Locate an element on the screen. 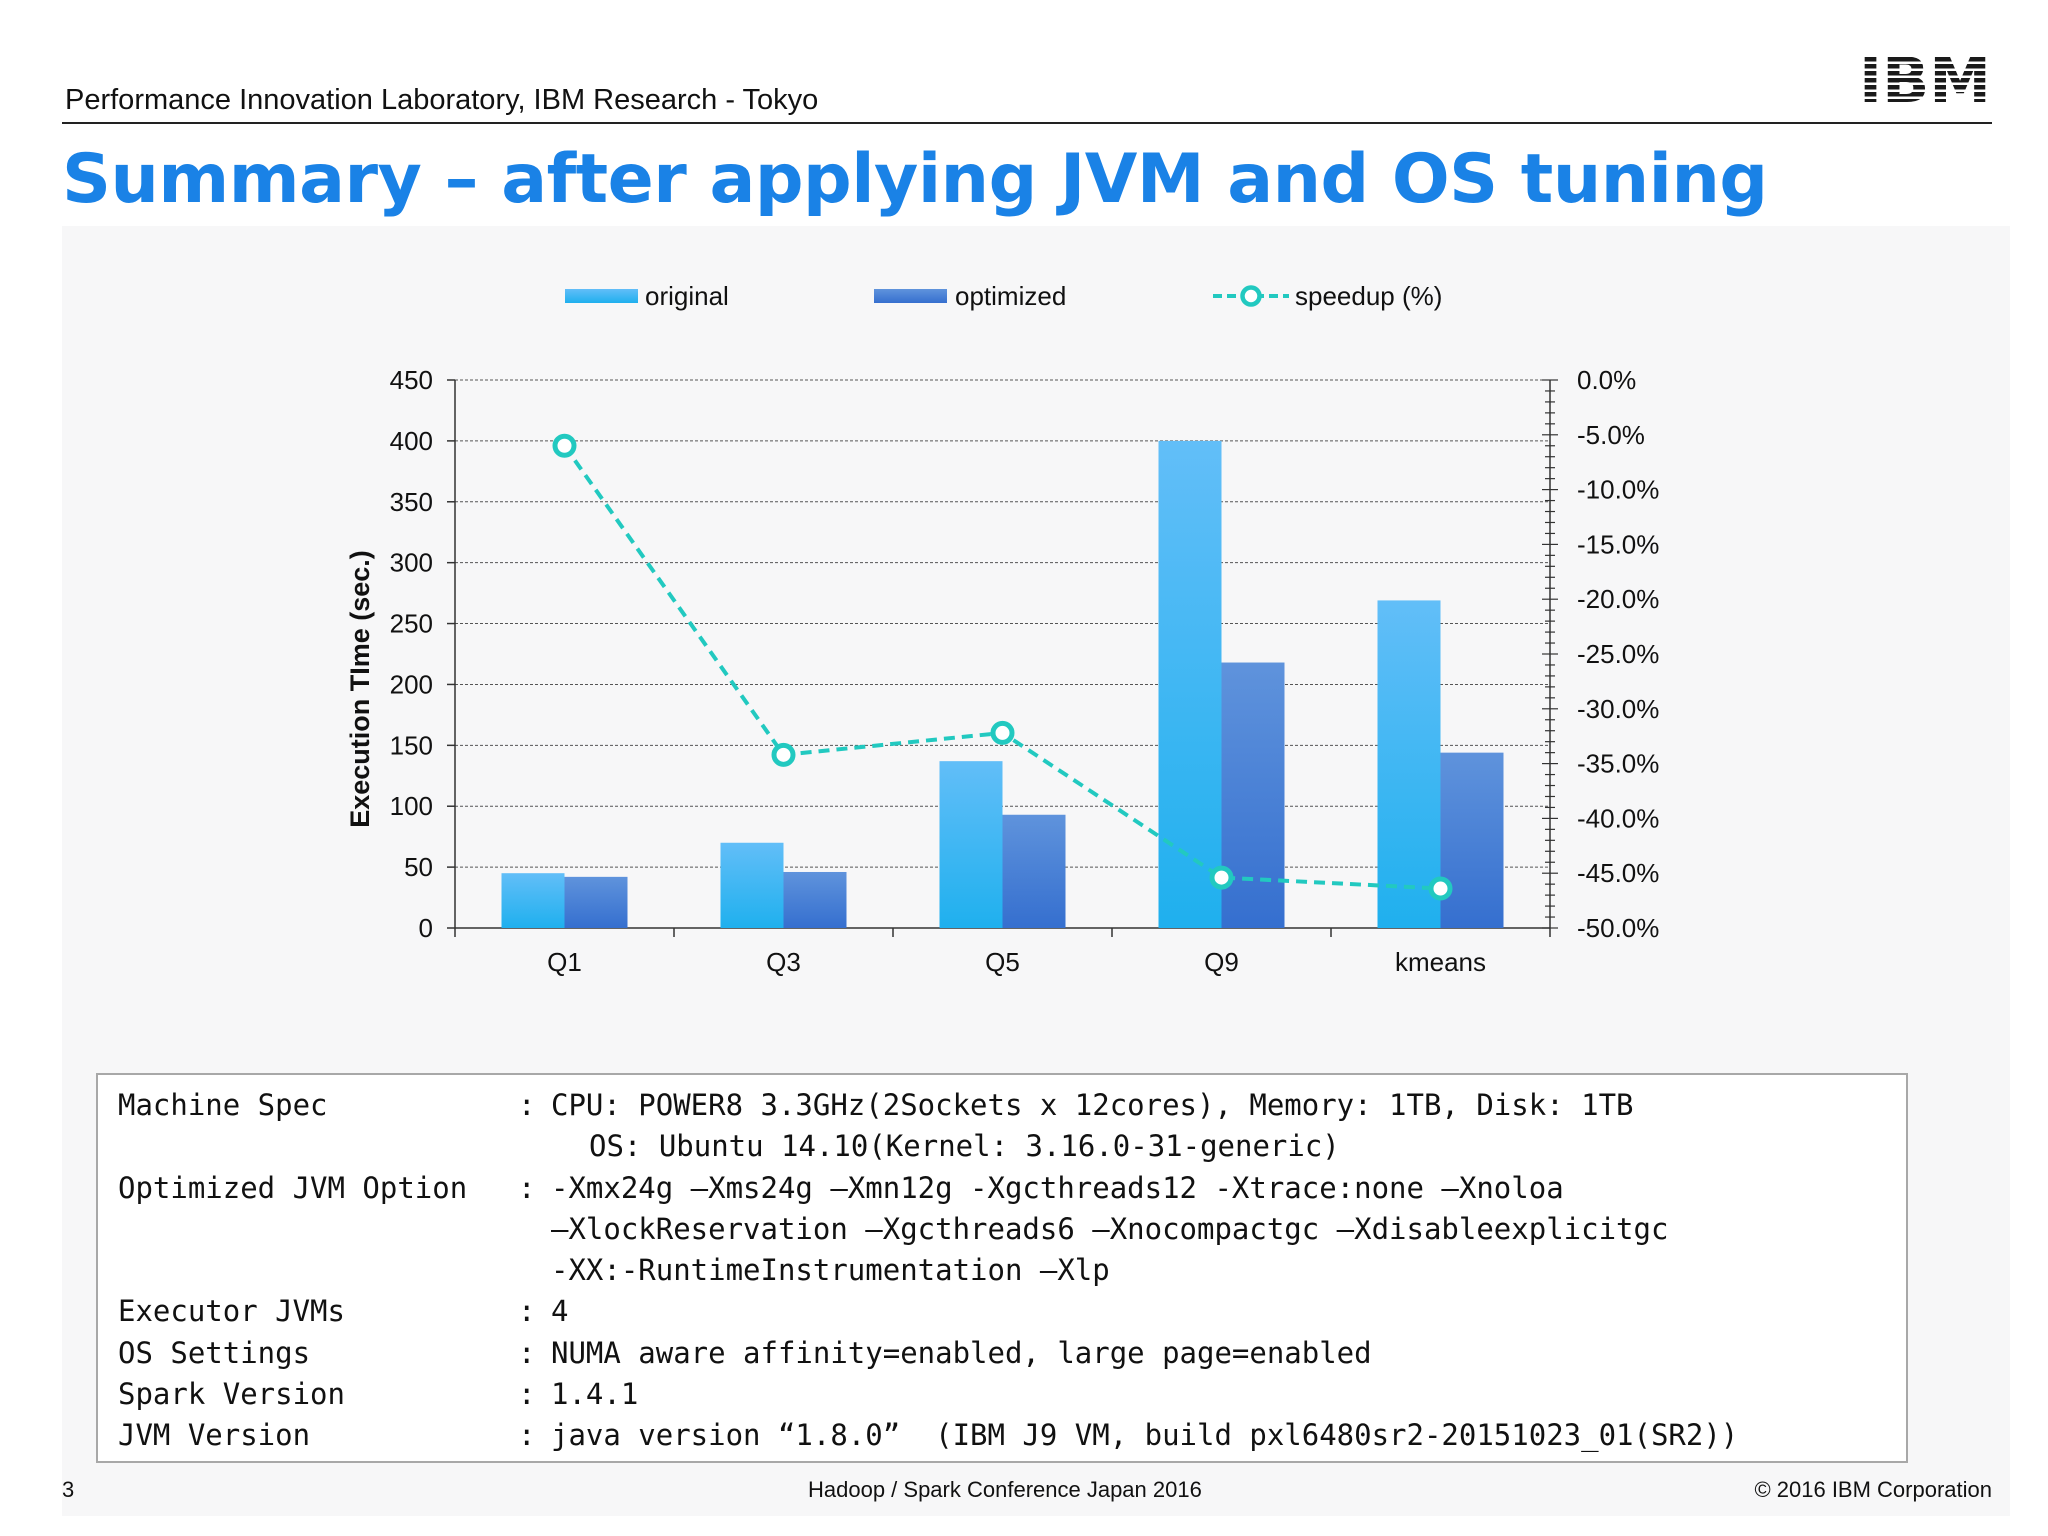 The height and width of the screenshot is (1536, 2048). legend-label-speedup: speedup (%) is located at coordinates (1368, 296).